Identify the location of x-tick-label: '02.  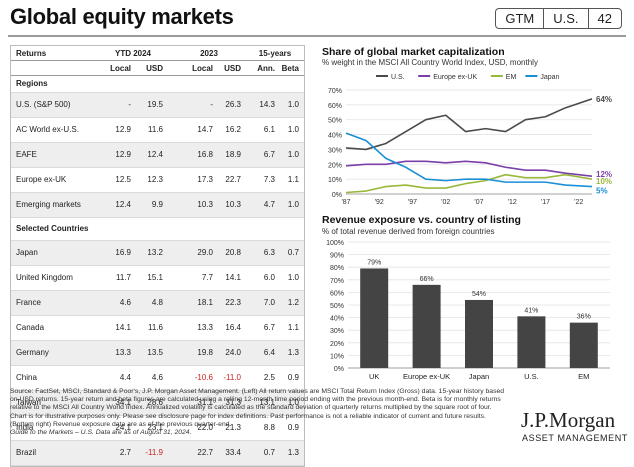
(445, 202).